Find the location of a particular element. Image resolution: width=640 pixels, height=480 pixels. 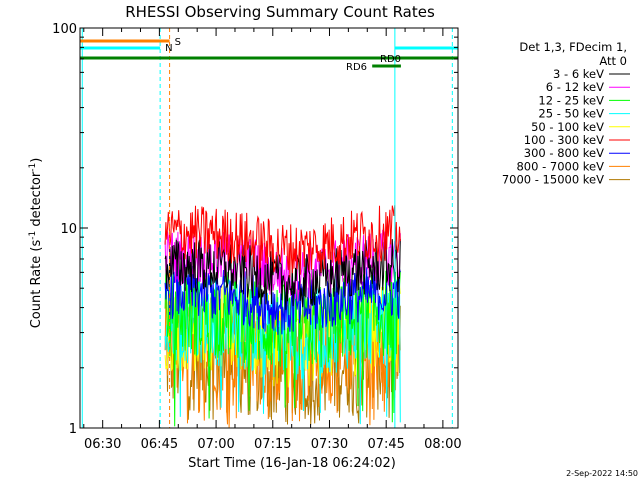

x-tick-label-0645: 06:45 is located at coordinates (159, 444).